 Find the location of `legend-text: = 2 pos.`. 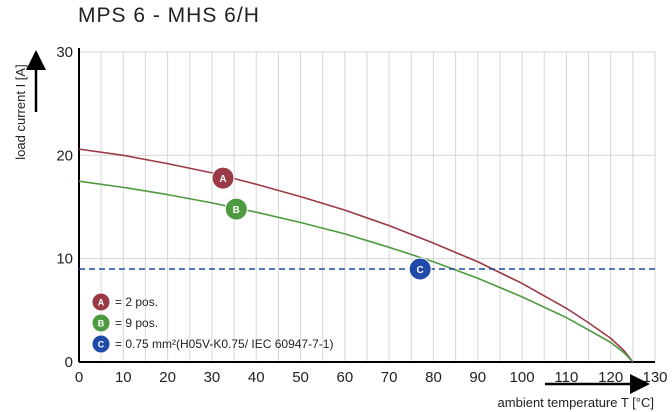

legend-text: = 2 pos. is located at coordinates (136, 302).